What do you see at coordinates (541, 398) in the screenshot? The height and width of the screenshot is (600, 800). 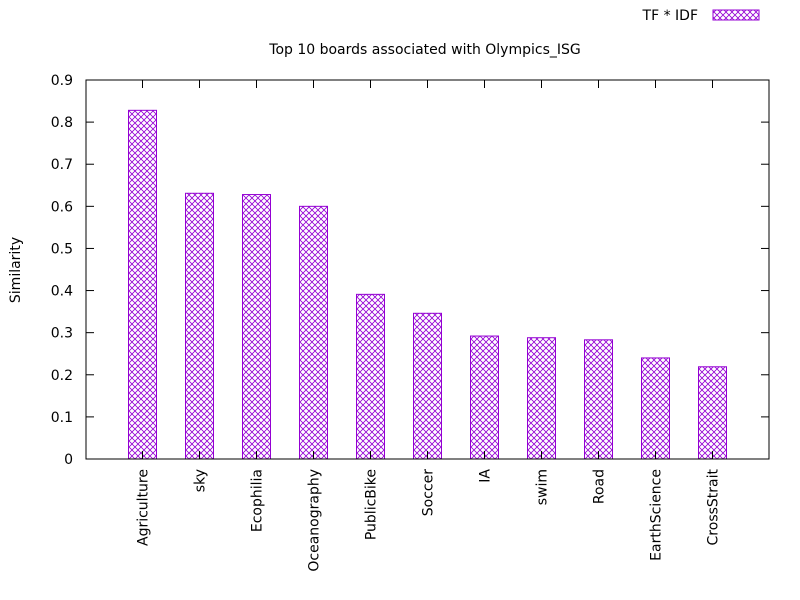 I see `bar-swim` at bounding box center [541, 398].